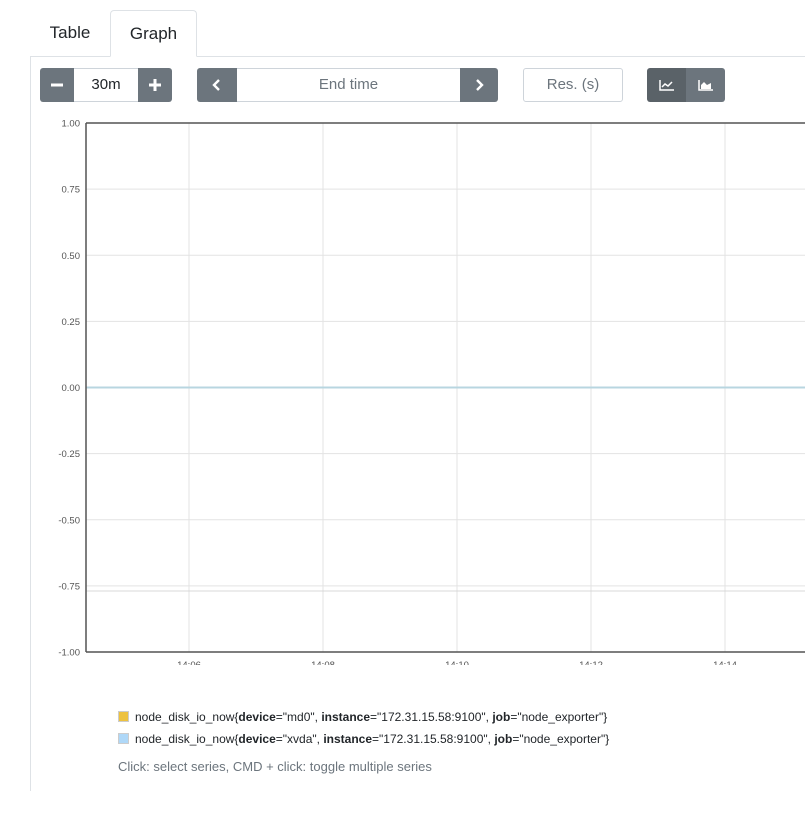 The image size is (805, 815). I want to click on x-tick-label: 14:10, so click(457, 662).